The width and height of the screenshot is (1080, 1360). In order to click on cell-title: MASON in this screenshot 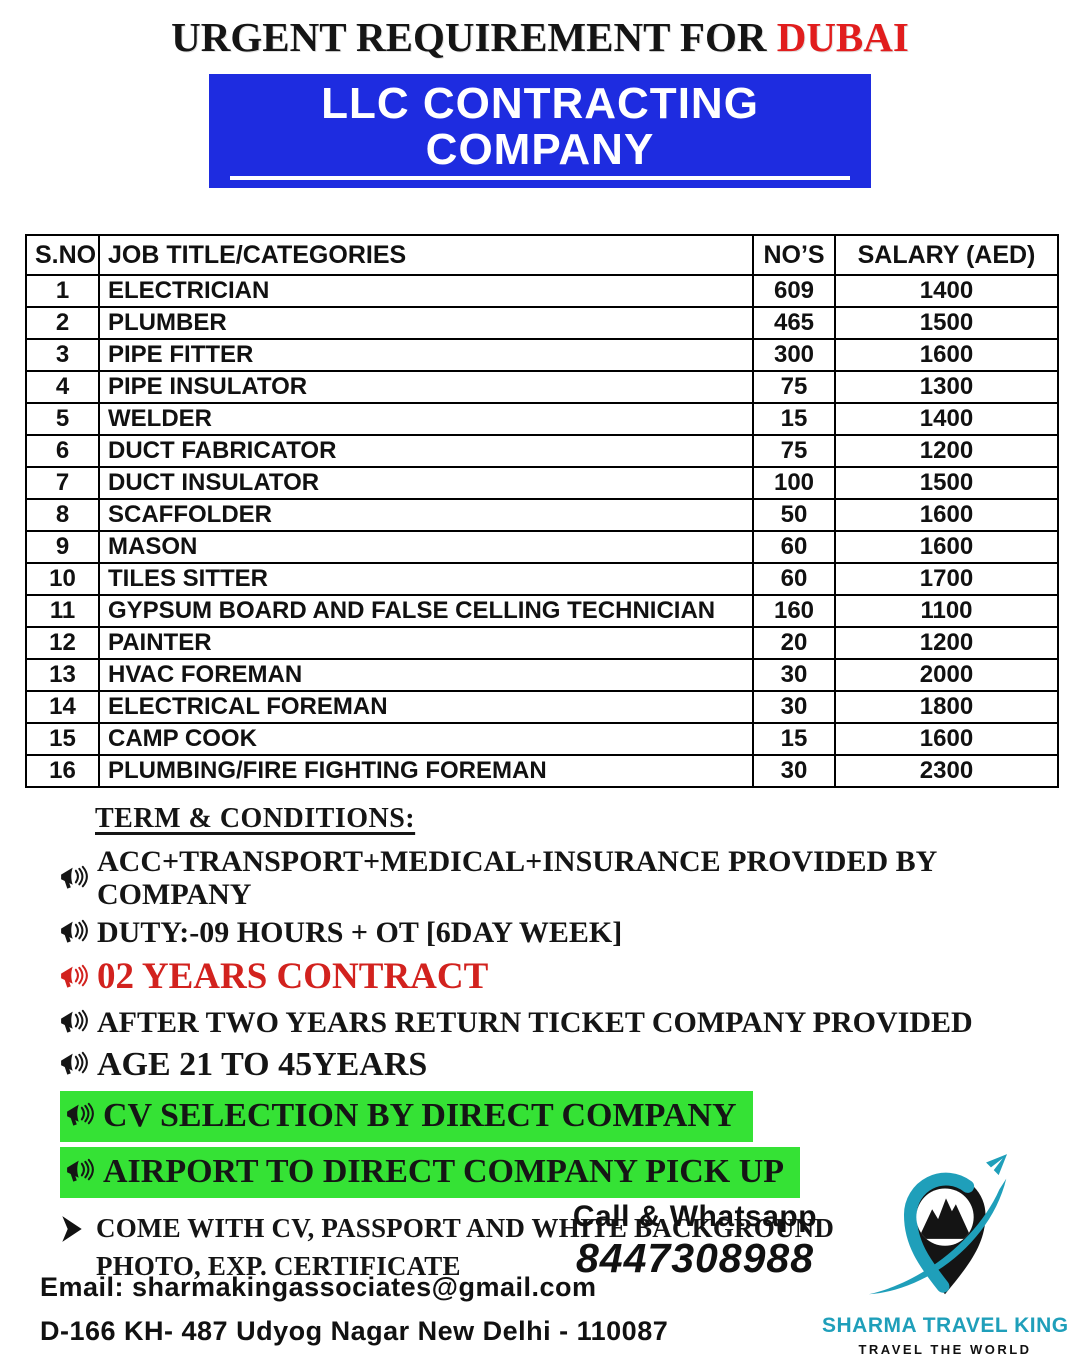, I will do `click(426, 547)`.